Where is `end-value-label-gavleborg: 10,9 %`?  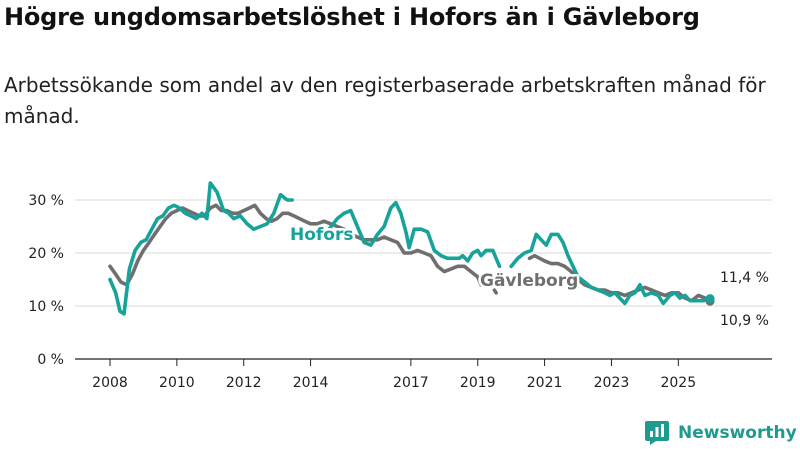 end-value-label-gavleborg: 10,9 % is located at coordinates (744, 321).